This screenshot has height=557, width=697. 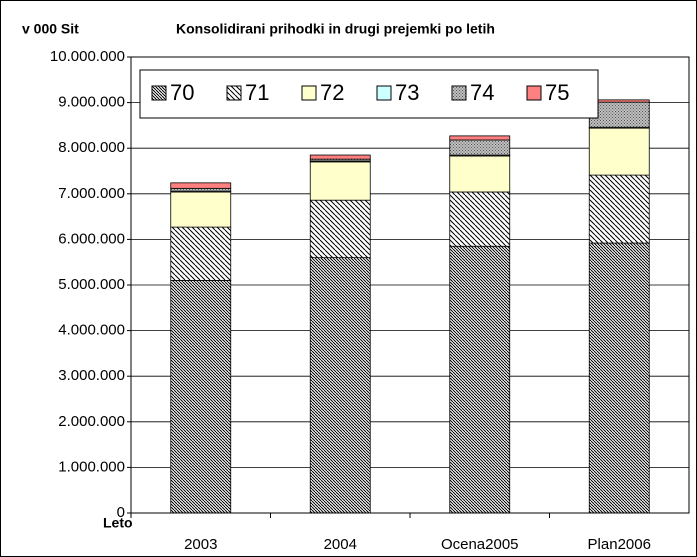 What do you see at coordinates (91, 238) in the screenshot?
I see `y-tick-label: 6.000.000` at bounding box center [91, 238].